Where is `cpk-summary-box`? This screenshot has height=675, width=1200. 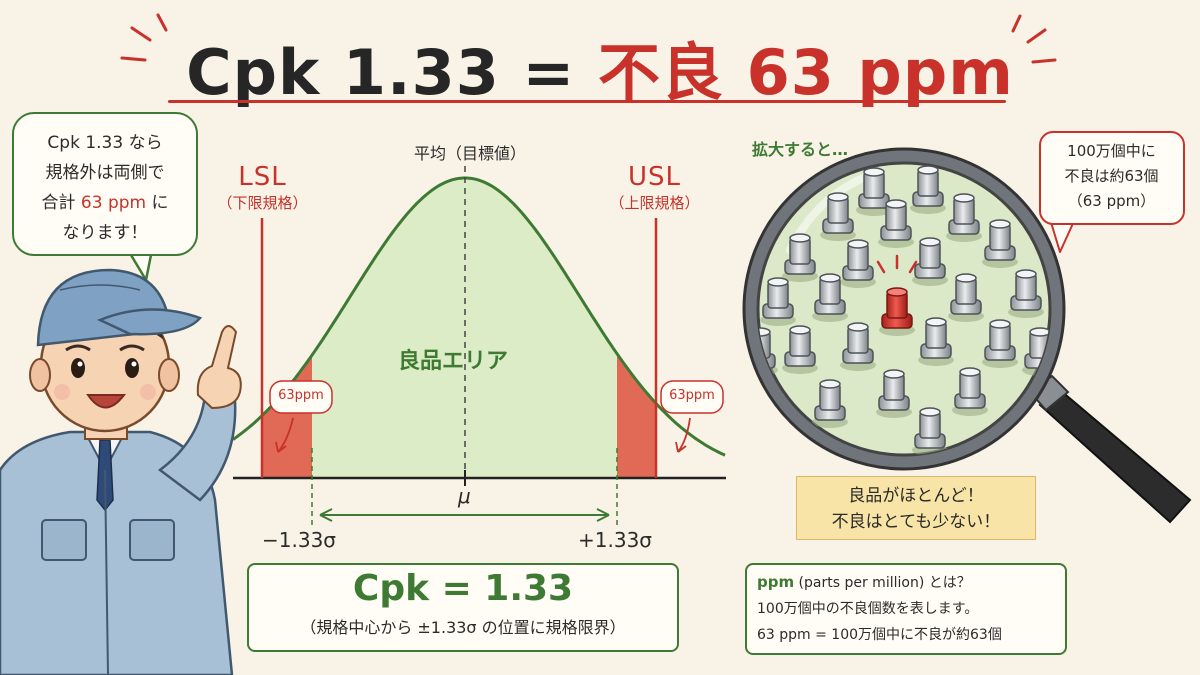
cpk-summary-box is located at coordinates (463, 607).